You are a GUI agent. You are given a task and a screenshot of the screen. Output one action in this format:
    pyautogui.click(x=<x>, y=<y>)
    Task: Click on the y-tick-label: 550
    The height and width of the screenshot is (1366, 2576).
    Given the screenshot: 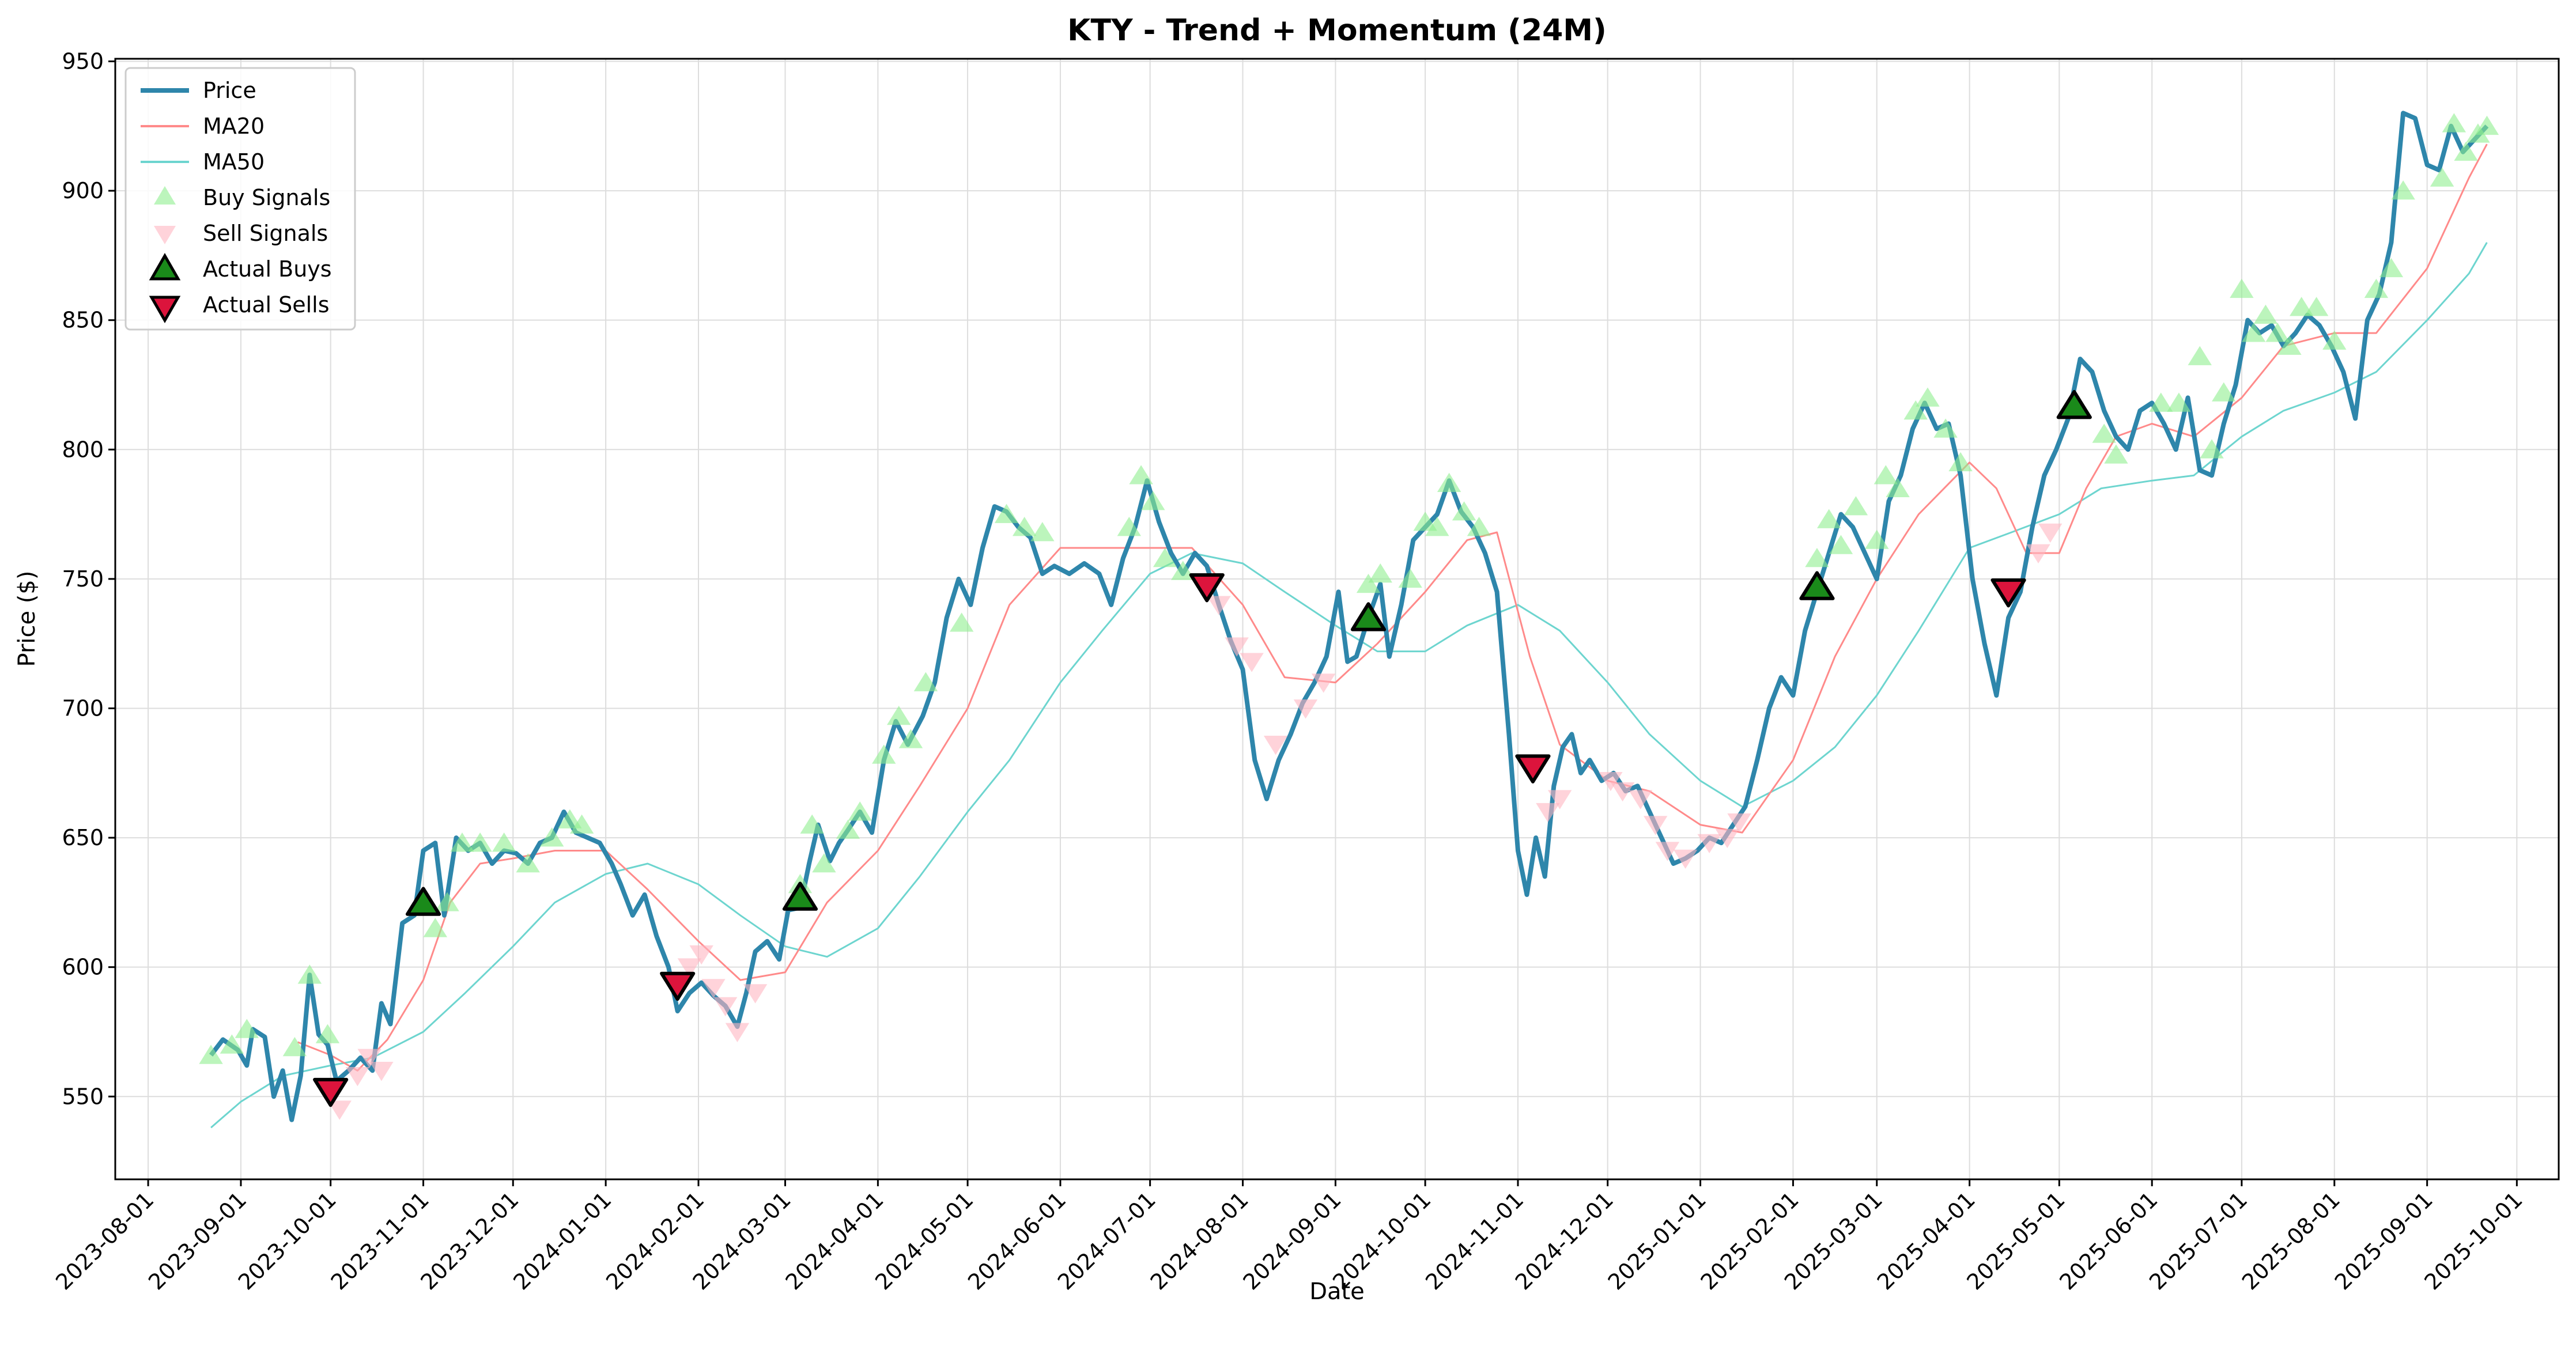 What is the action you would take?
    pyautogui.click(x=83, y=1096)
    